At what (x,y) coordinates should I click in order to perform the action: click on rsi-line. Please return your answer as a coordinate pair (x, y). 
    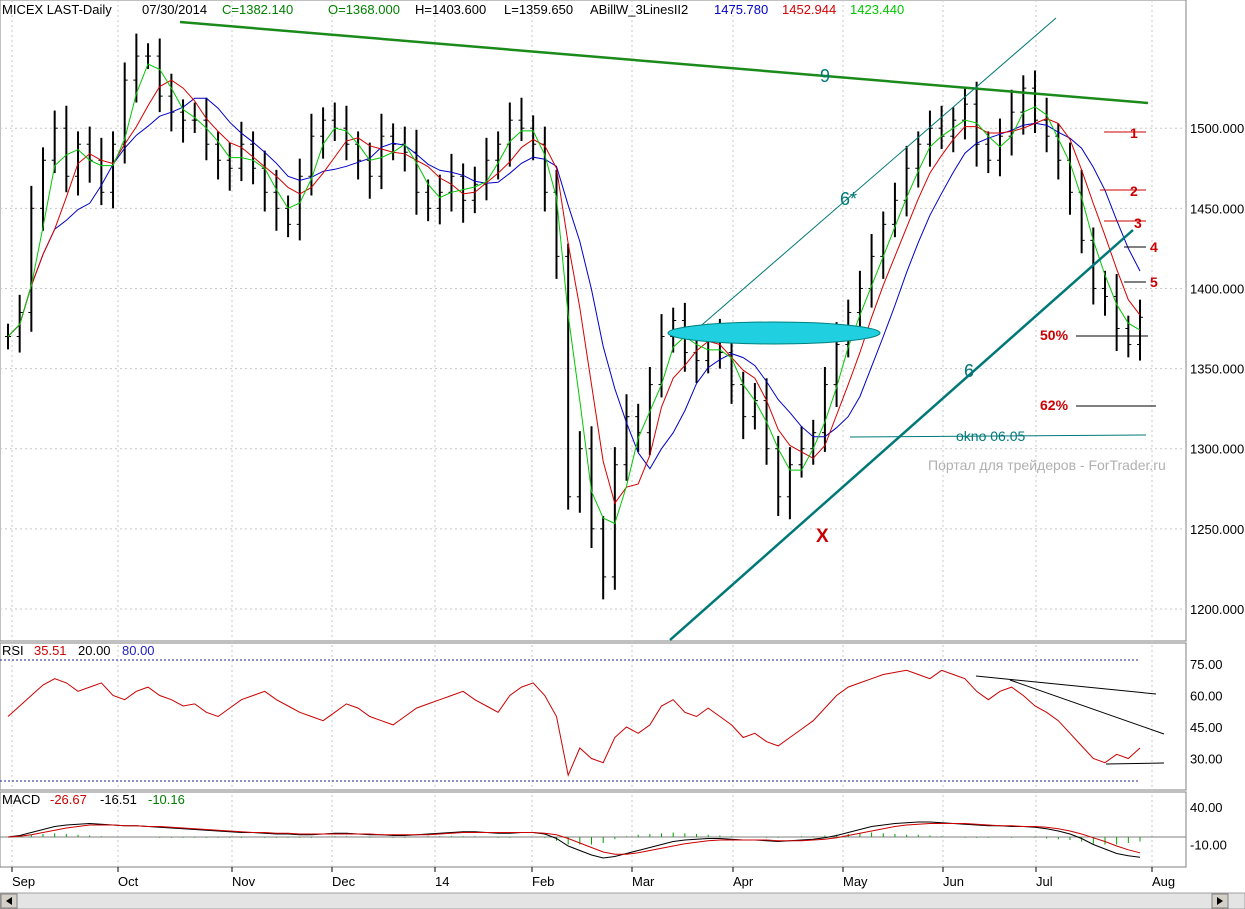
    Looking at the image, I should click on (574, 723).